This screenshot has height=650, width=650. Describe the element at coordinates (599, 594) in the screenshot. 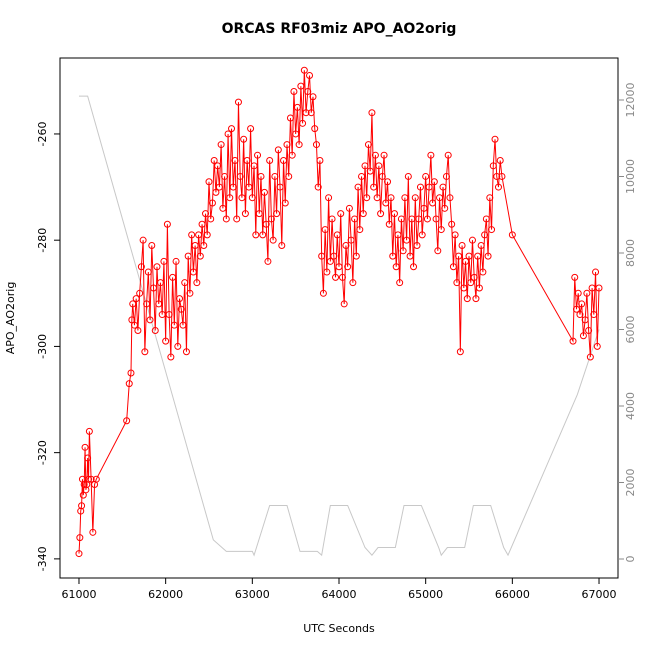

I see `x-tick-label: 67000` at that location.